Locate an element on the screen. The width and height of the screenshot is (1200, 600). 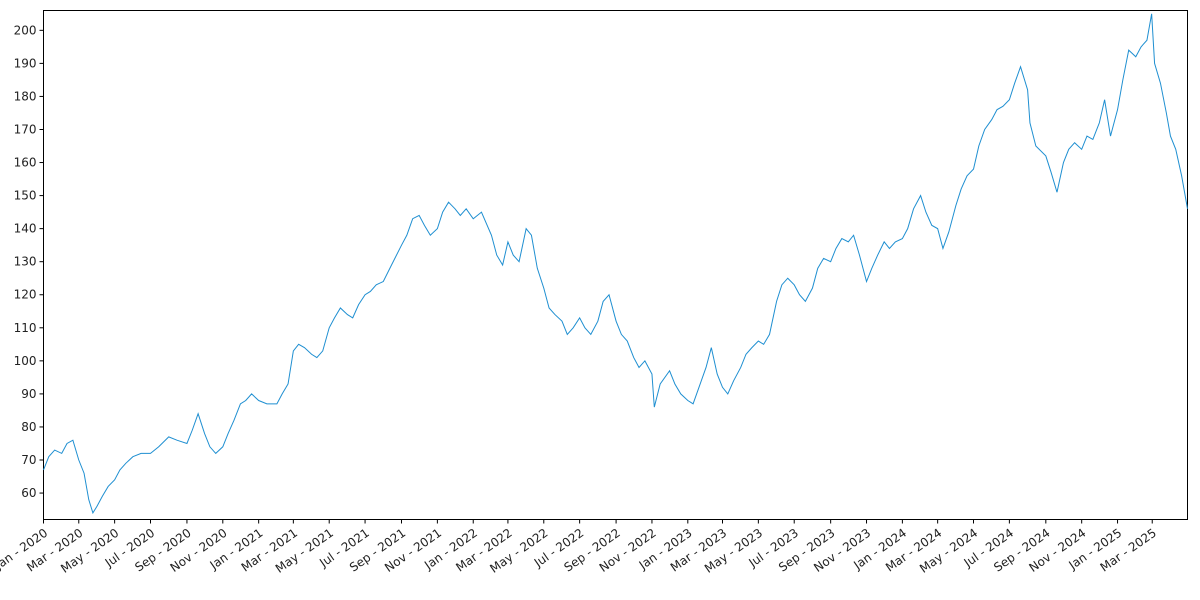
y-tick-label: 90 is located at coordinates (28, 394).